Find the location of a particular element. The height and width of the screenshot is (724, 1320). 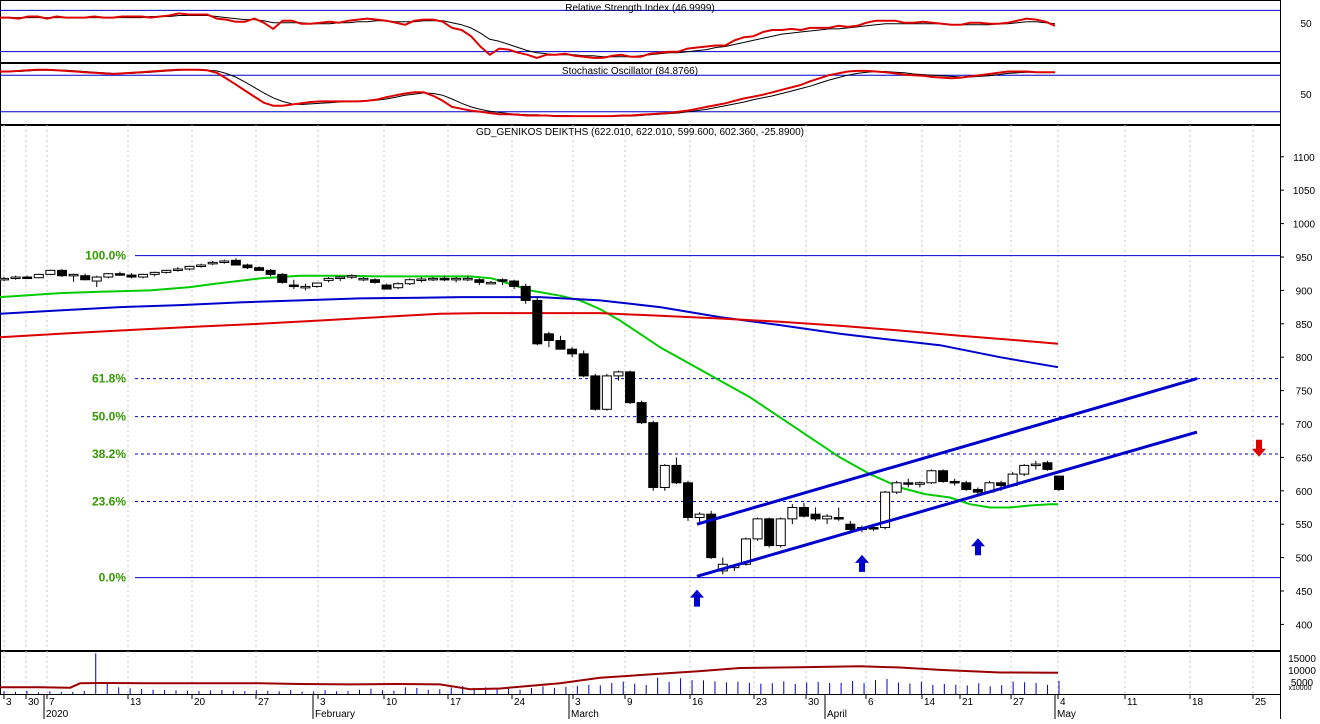

price-tick-label: 650 is located at coordinates (1304, 458).